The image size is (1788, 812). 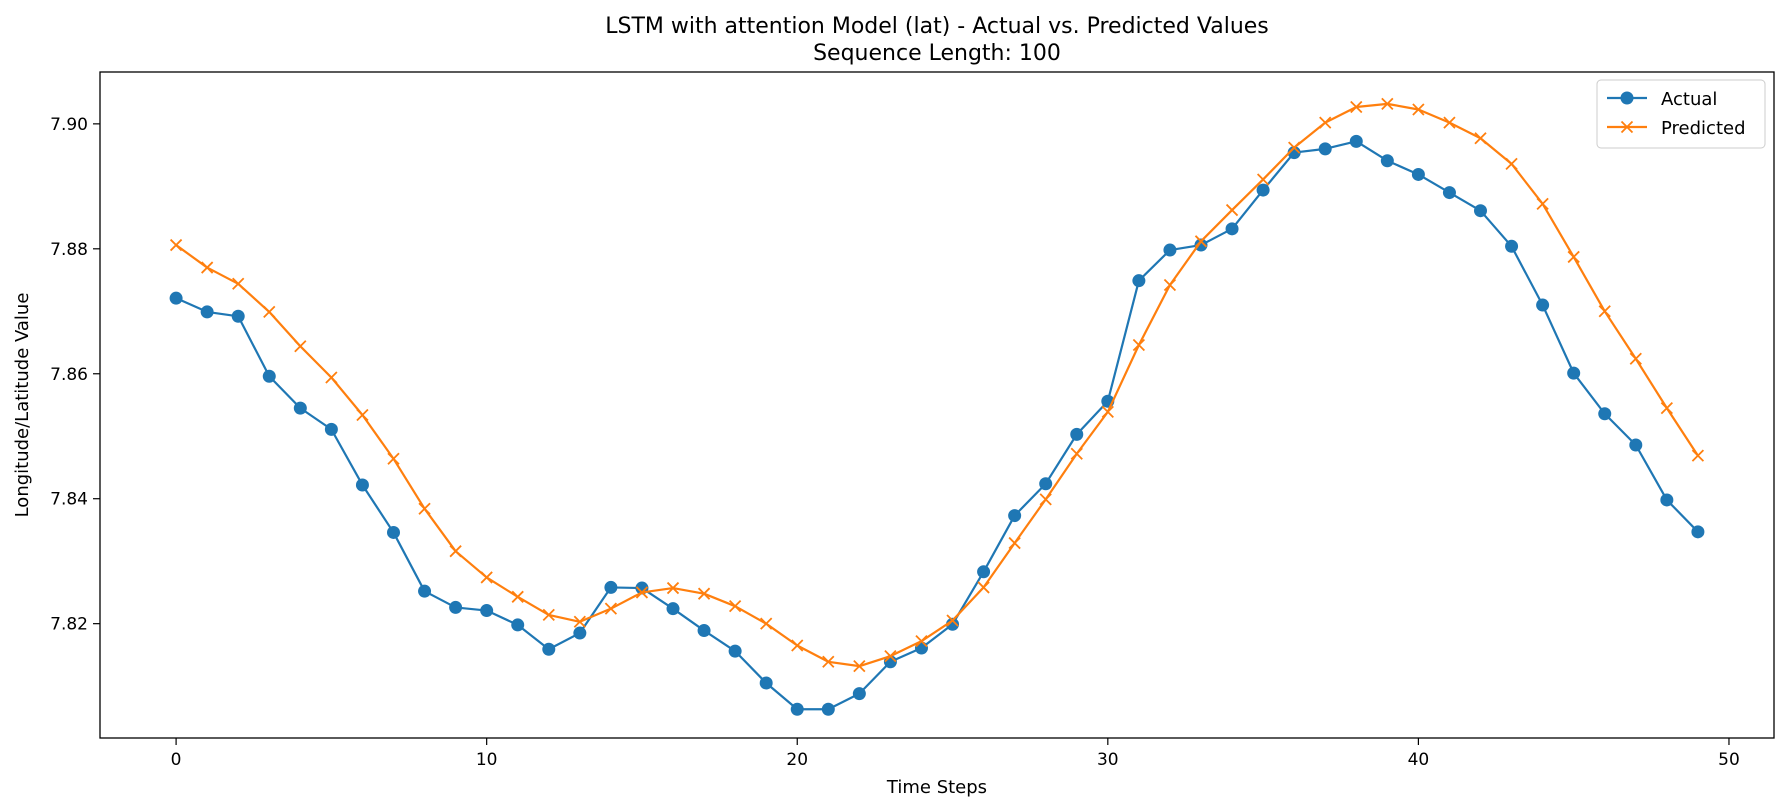 What do you see at coordinates (1689, 99) in the screenshot?
I see `legend-label-actual: Actual` at bounding box center [1689, 99].